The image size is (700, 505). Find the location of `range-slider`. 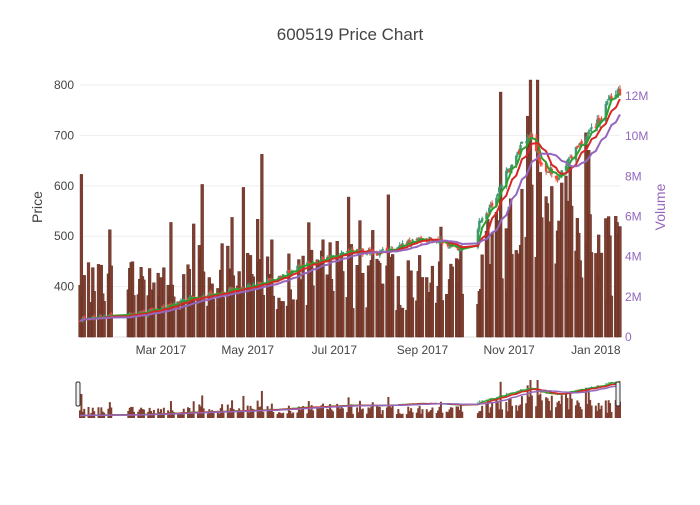

range-slider is located at coordinates (348, 399).